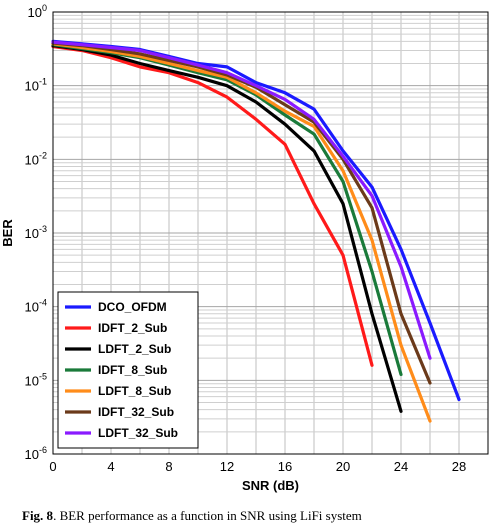 The image size is (500, 525). I want to click on x-tick-label: 20, so click(343, 466).